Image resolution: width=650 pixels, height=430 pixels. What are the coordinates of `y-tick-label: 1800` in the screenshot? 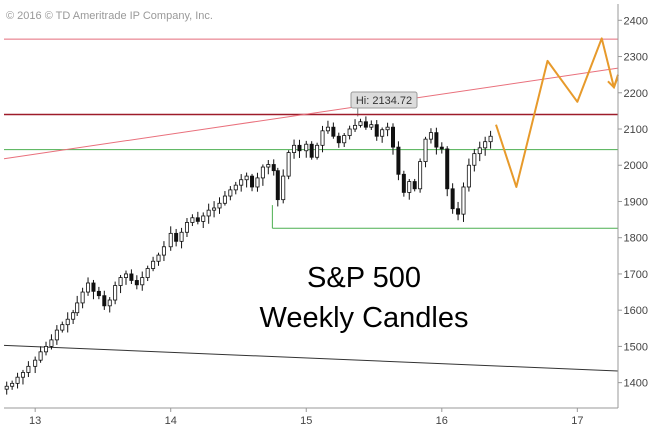 It's located at (636, 239).